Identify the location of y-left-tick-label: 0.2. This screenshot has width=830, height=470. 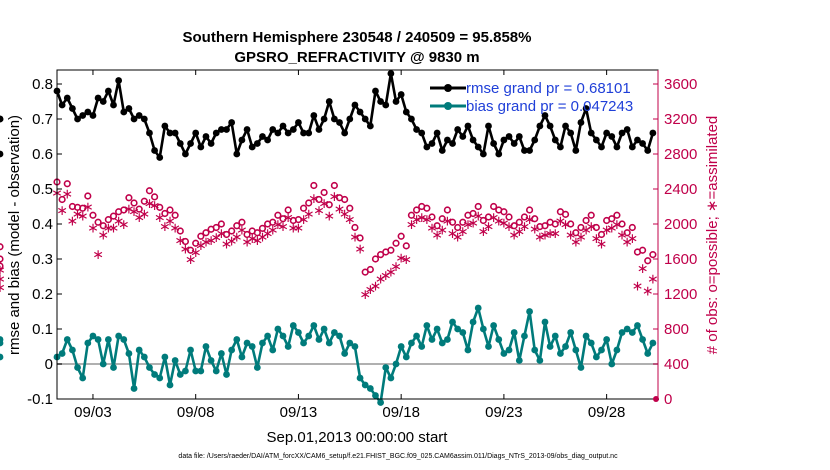
(42, 294).